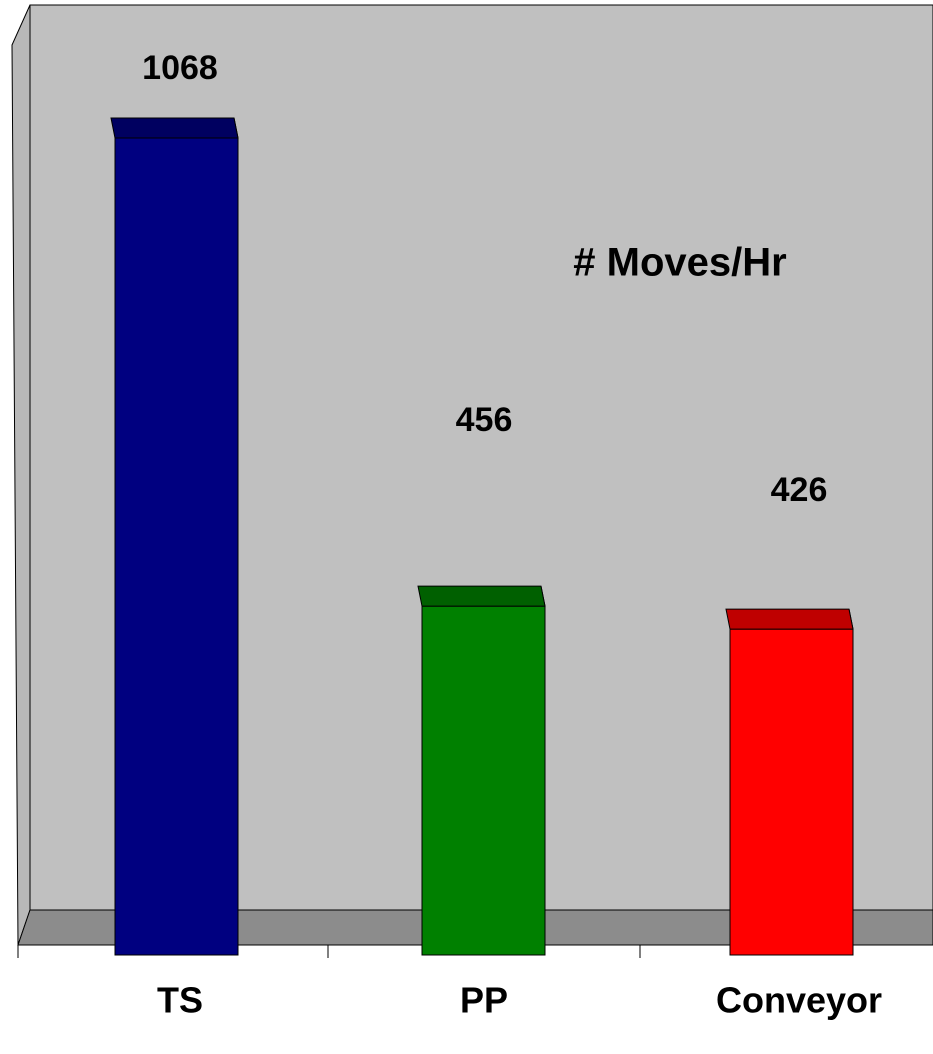  What do you see at coordinates (180, 68) in the screenshot?
I see `value-label: 1068` at bounding box center [180, 68].